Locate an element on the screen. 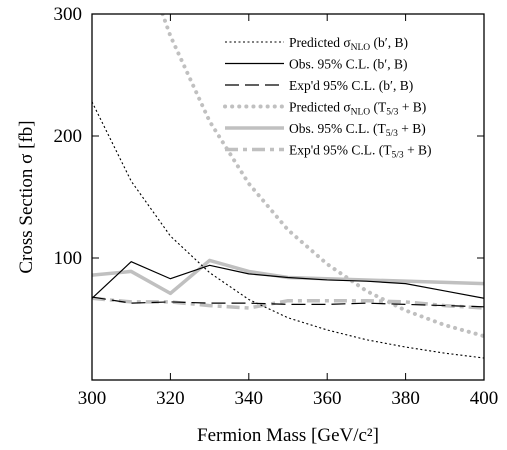 Image resolution: width=507 pixels, height=450 pixels. legend-label: Predicted σNLO (T5/3 + B) is located at coordinates (357, 109).